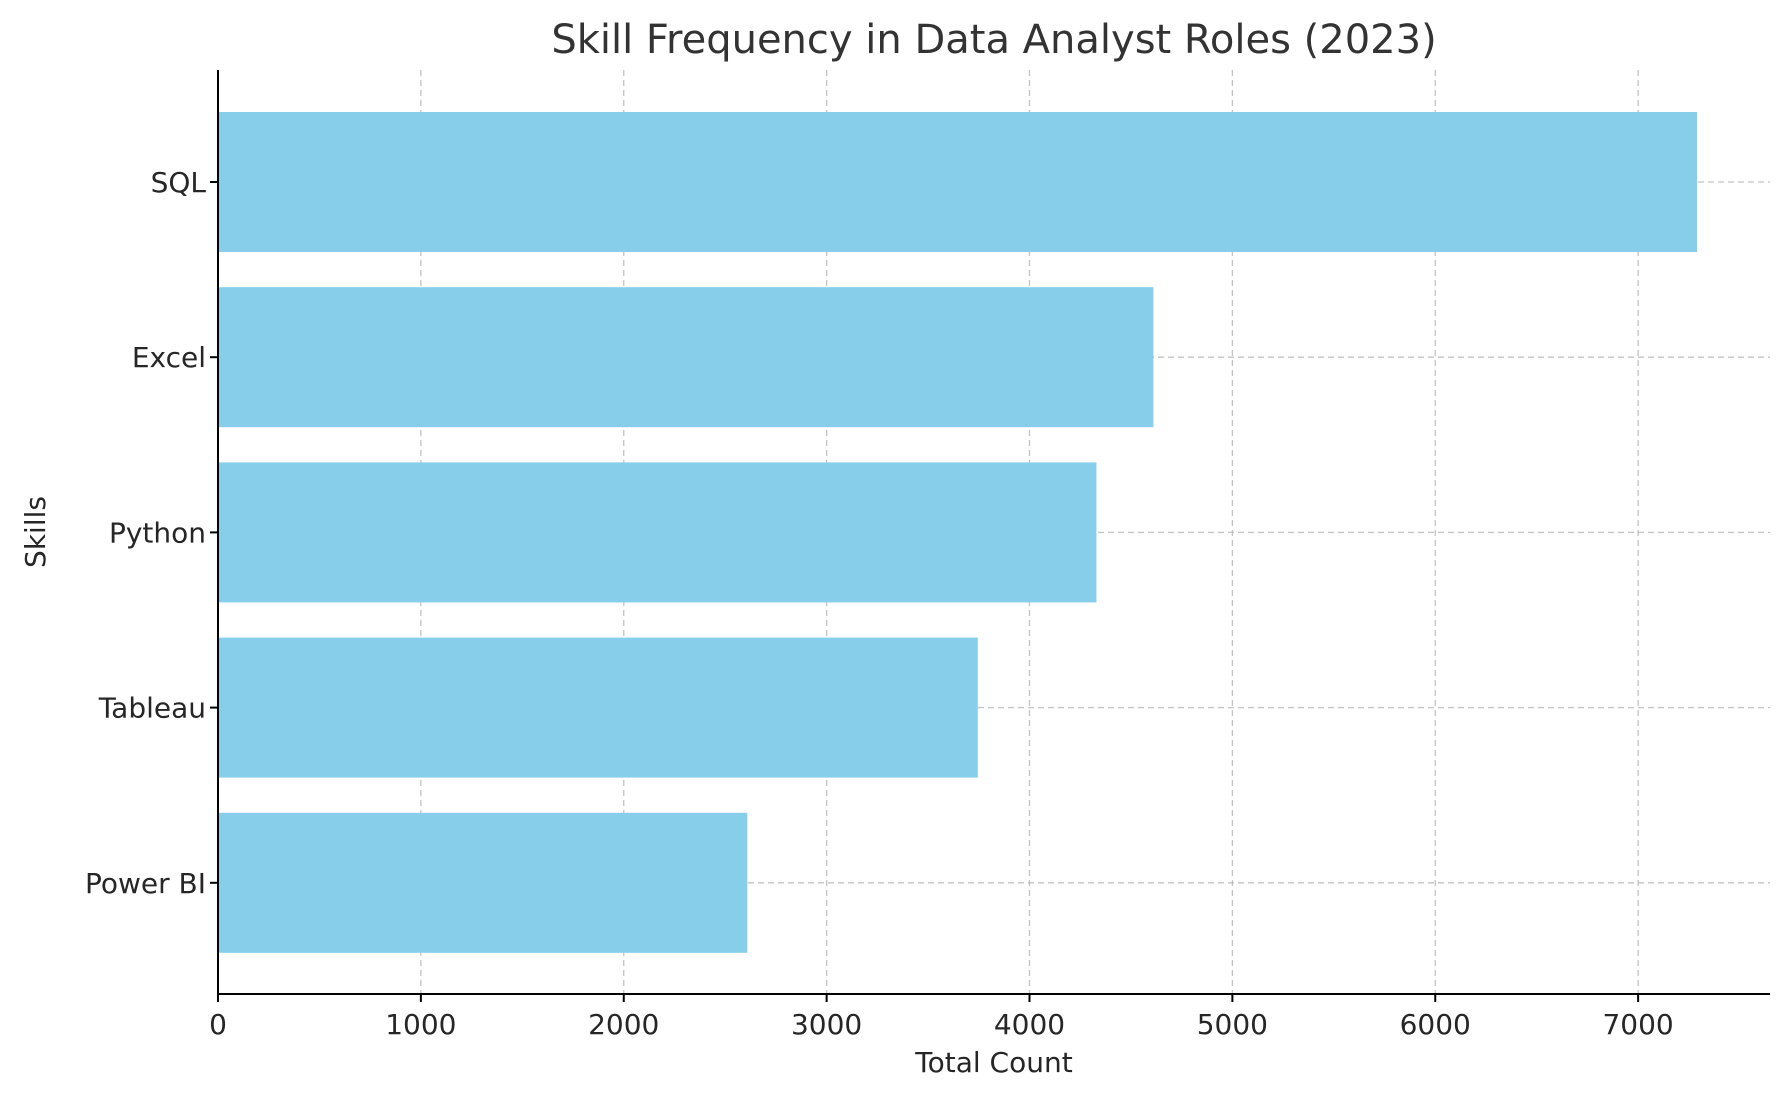 Image resolution: width=1787 pixels, height=1101 pixels. What do you see at coordinates (420, 1024) in the screenshot?
I see `x-tick-label: 1000` at bounding box center [420, 1024].